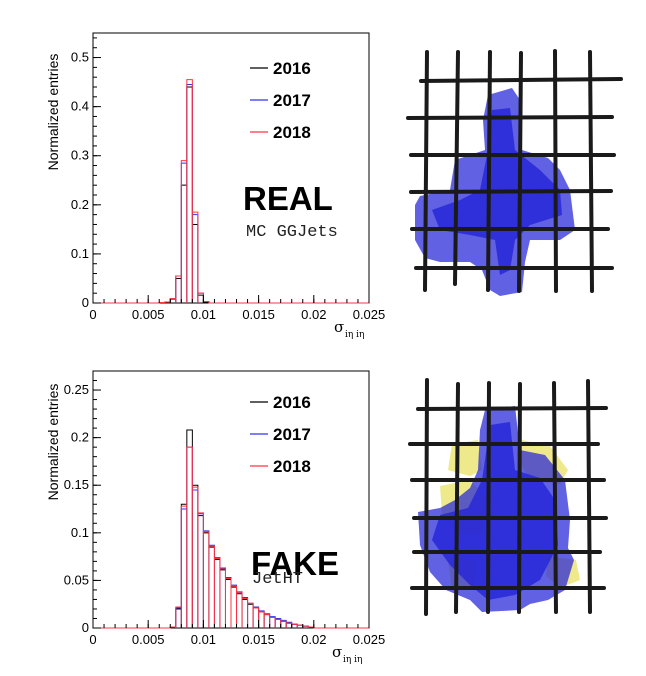 The width and height of the screenshot is (646, 676). Describe the element at coordinates (495, 511) in the screenshot. I see `blue-blob-core` at that location.